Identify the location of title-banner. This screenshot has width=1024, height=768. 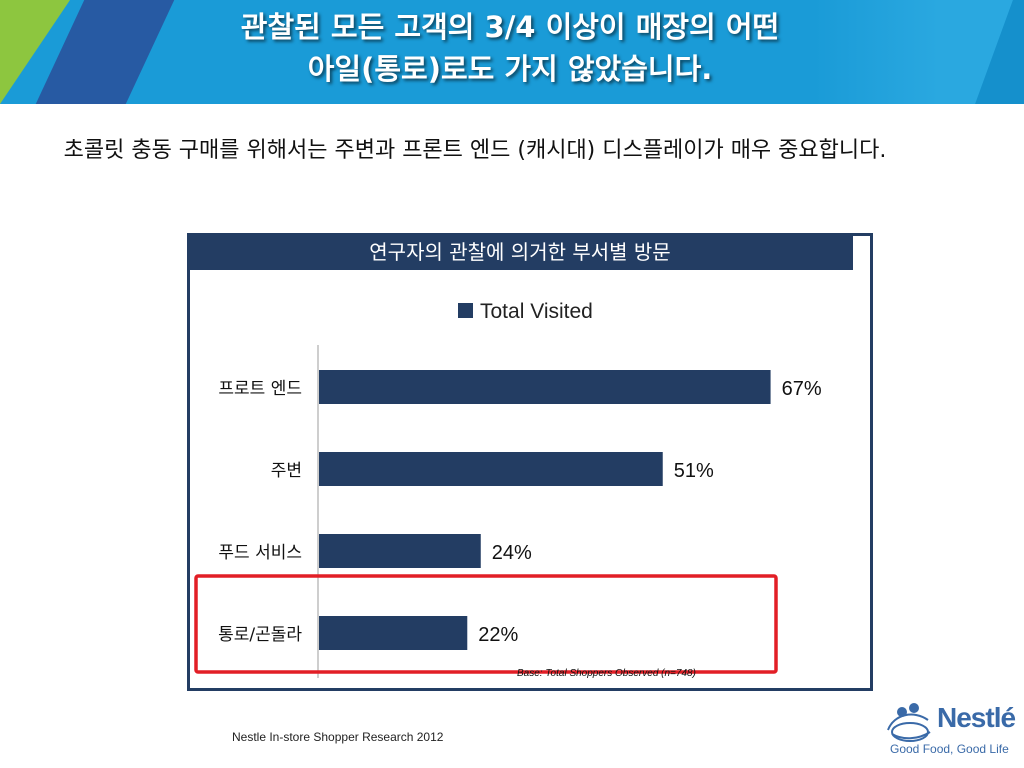
(512, 52).